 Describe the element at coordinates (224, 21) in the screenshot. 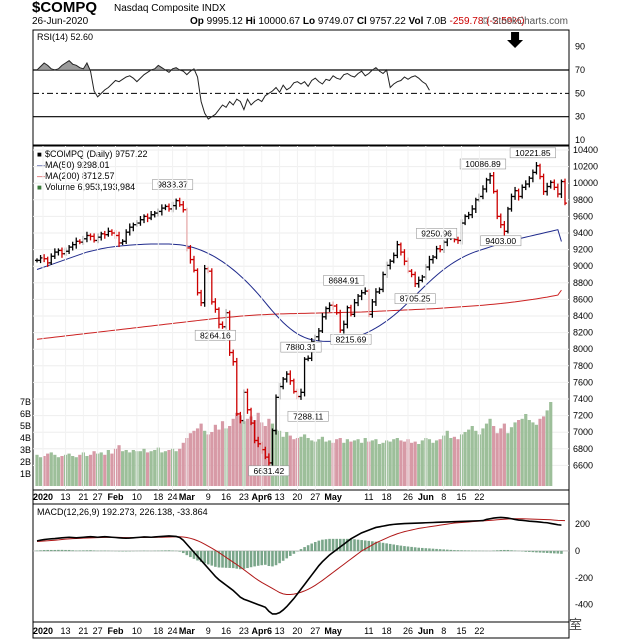

I see `open-value: 9995.12` at that location.